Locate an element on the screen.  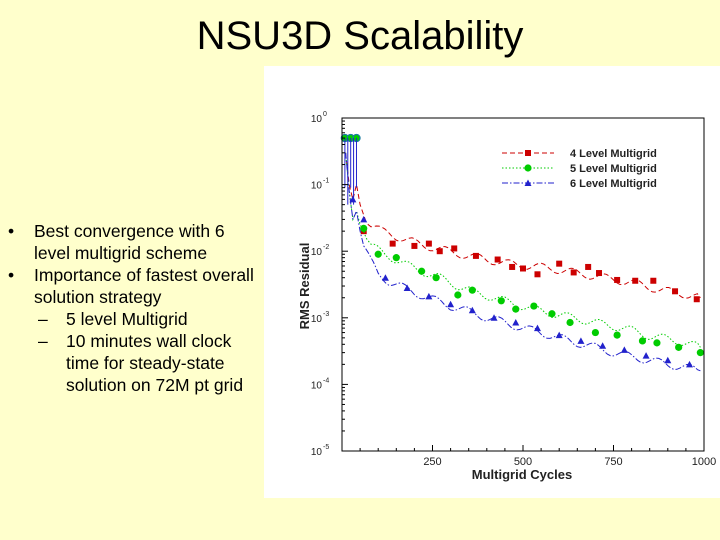
sub-bullet-item: – 5 level Multigrid is located at coordinates (135, 319).